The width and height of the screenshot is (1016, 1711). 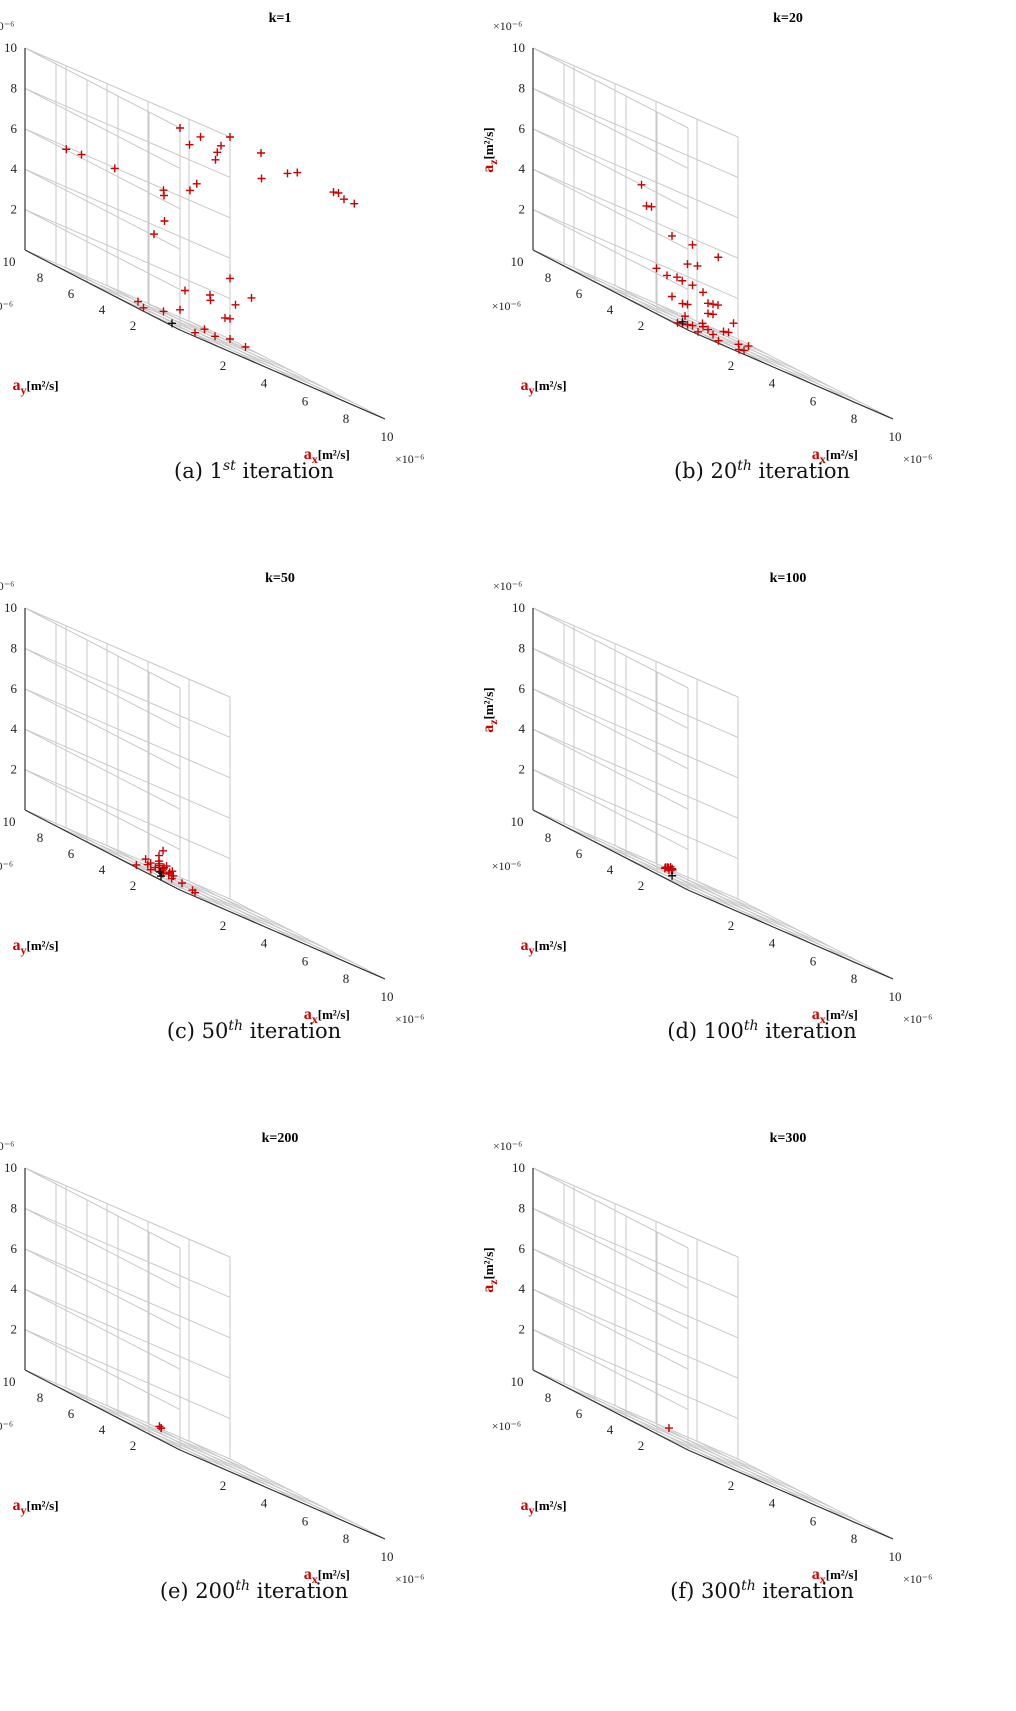 What do you see at coordinates (762, 470) in the screenshot?
I see `panel-caption: (b) 20th iteration` at bounding box center [762, 470].